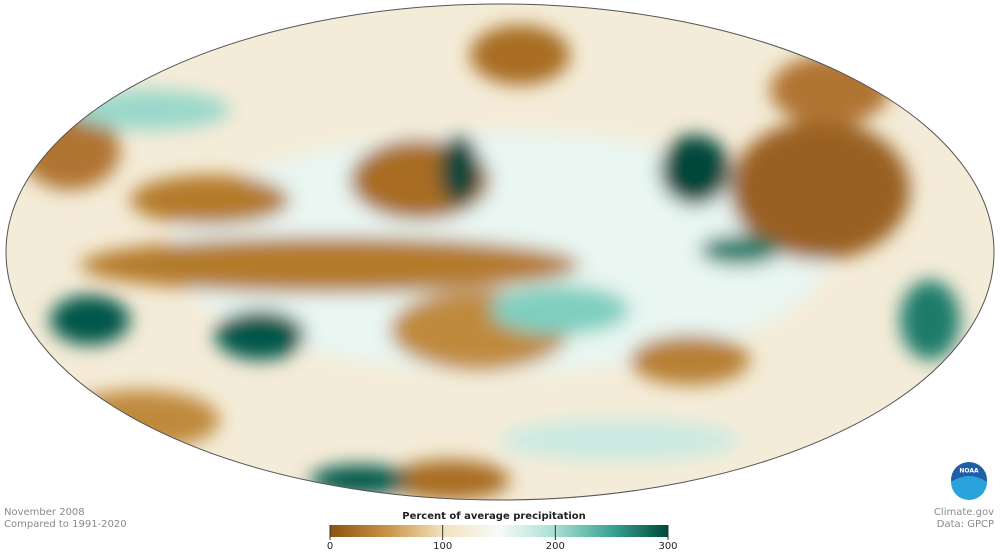 This screenshot has height=558, width=1000. What do you see at coordinates (442, 546) in the screenshot?
I see `colorbar-tick-label: 100` at bounding box center [442, 546].